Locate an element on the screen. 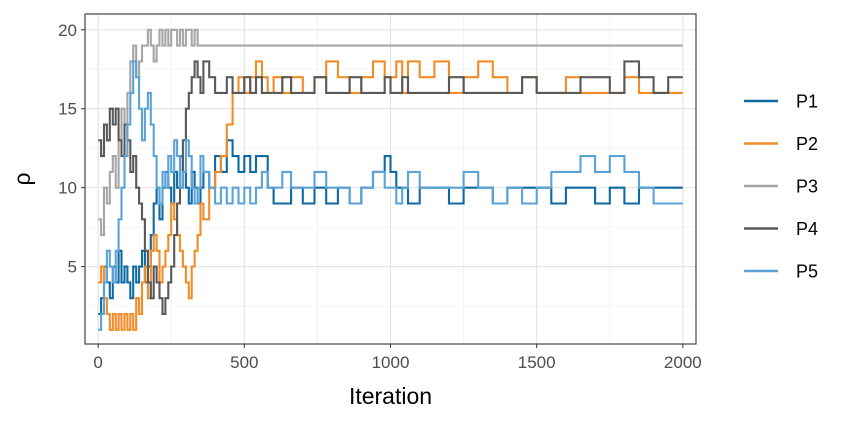  legend-label-p4: P4 is located at coordinates (807, 229).